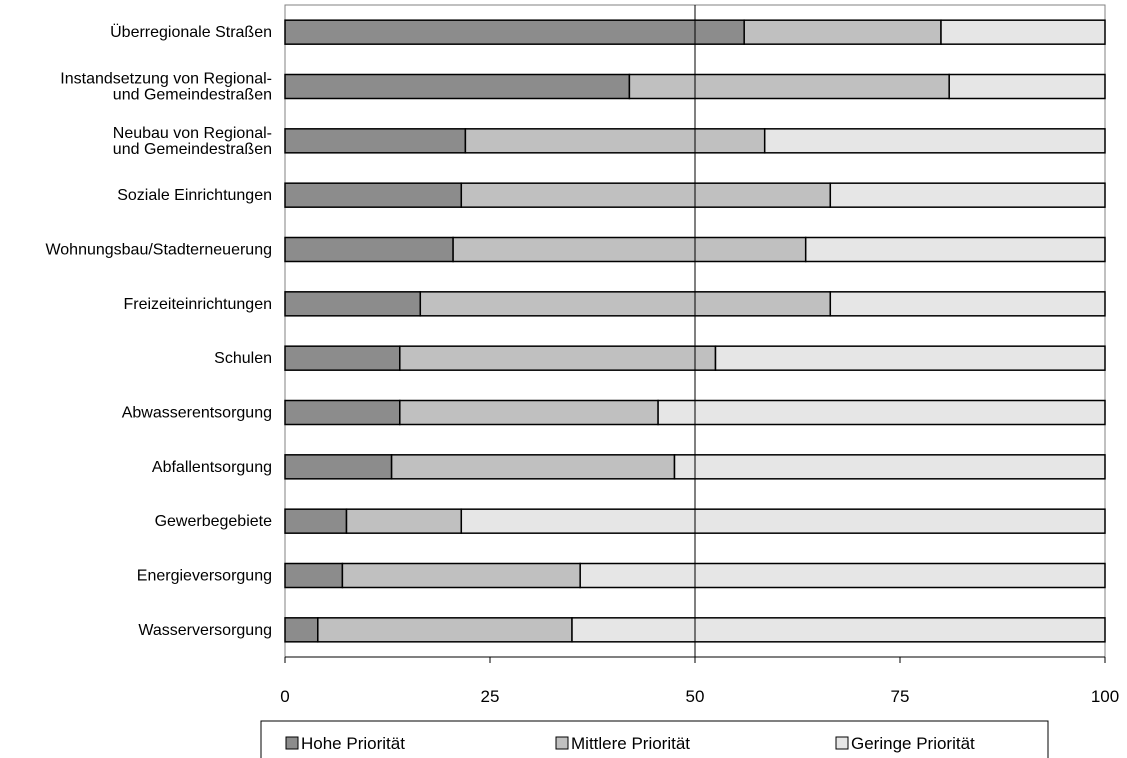 The height and width of the screenshot is (758, 1127). I want to click on x-tick-label: 75, so click(900, 696).